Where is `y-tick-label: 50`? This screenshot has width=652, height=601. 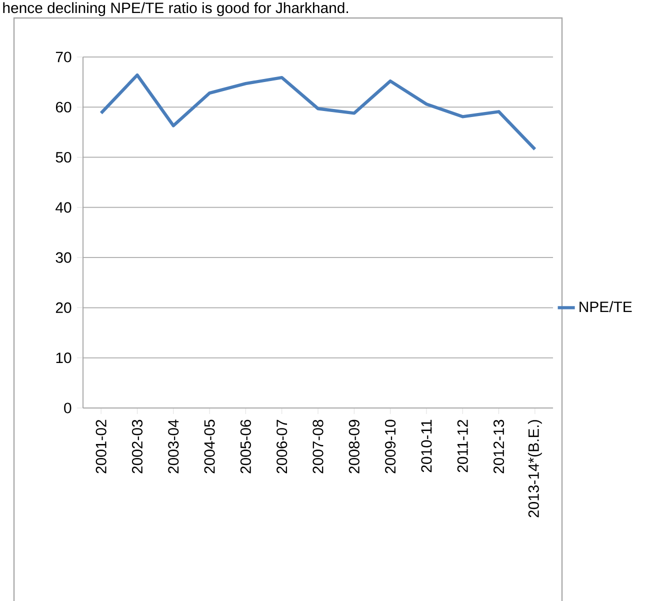 y-tick-label: 50 is located at coordinates (64, 157).